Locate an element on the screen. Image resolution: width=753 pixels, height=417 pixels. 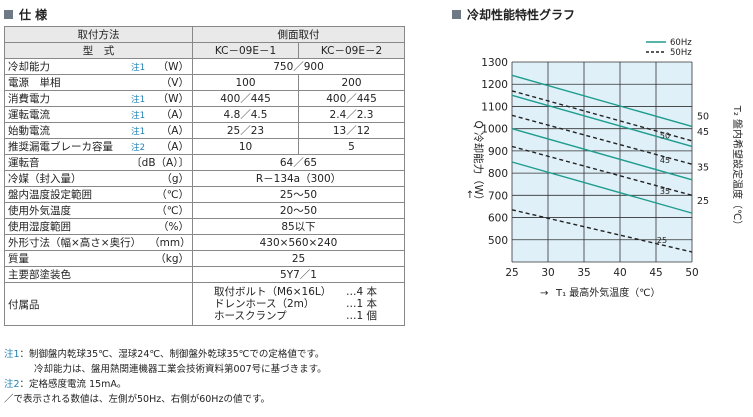
footnote-mark: 注2 is located at coordinates (12, 384).